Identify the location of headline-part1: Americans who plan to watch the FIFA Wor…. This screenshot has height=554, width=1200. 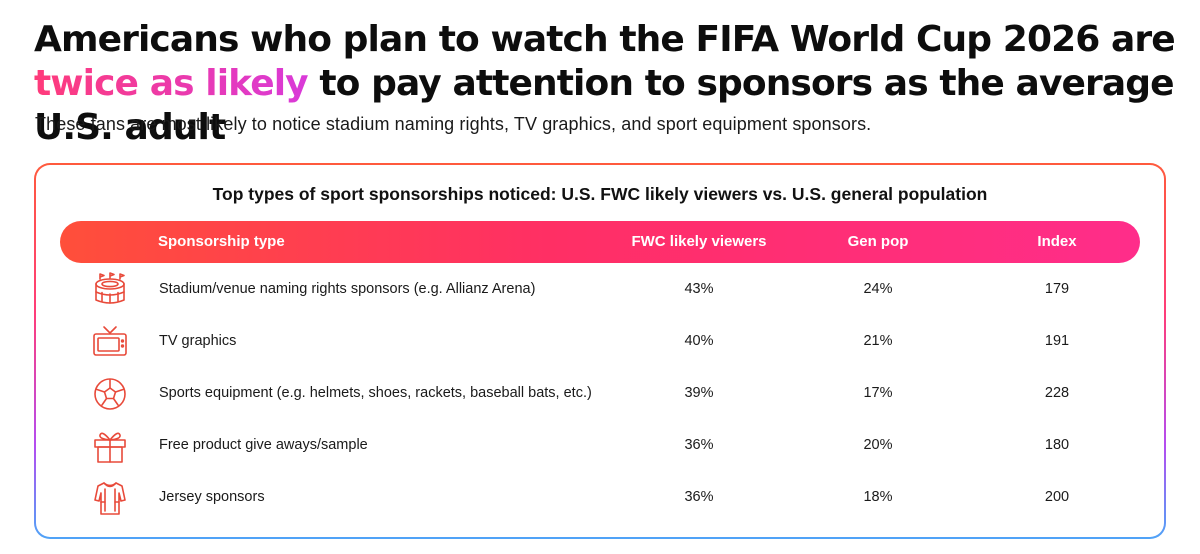
(605, 39).